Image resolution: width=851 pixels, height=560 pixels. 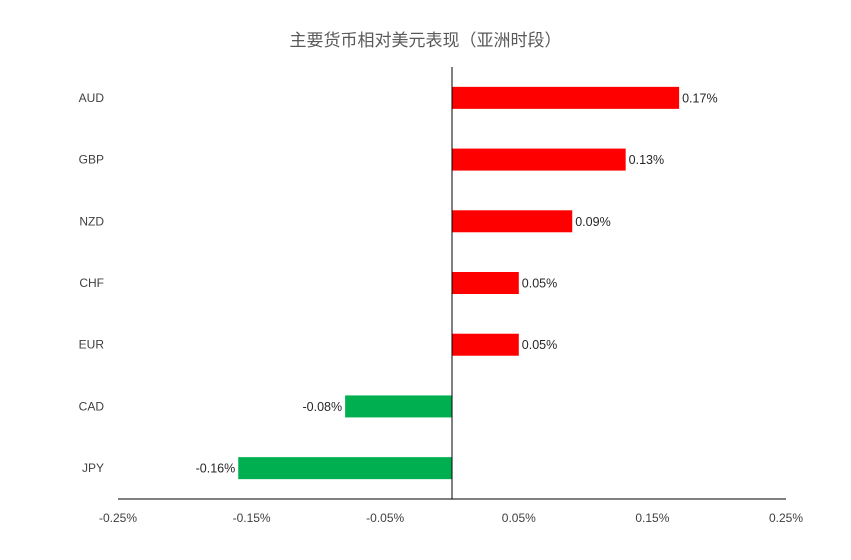 What do you see at coordinates (216, 469) in the screenshot?
I see `data-label-jpy: -0.16%` at bounding box center [216, 469].